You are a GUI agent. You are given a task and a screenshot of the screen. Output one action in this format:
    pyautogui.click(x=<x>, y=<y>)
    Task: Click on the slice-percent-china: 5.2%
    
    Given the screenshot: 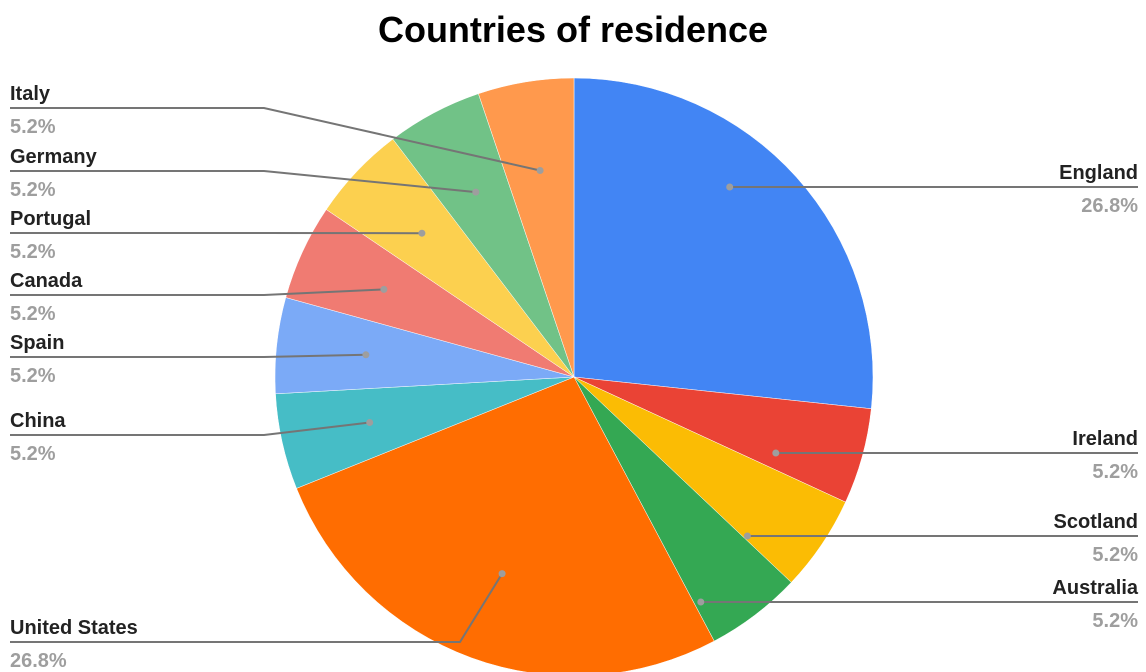 What is the action you would take?
    pyautogui.click(x=33, y=454)
    